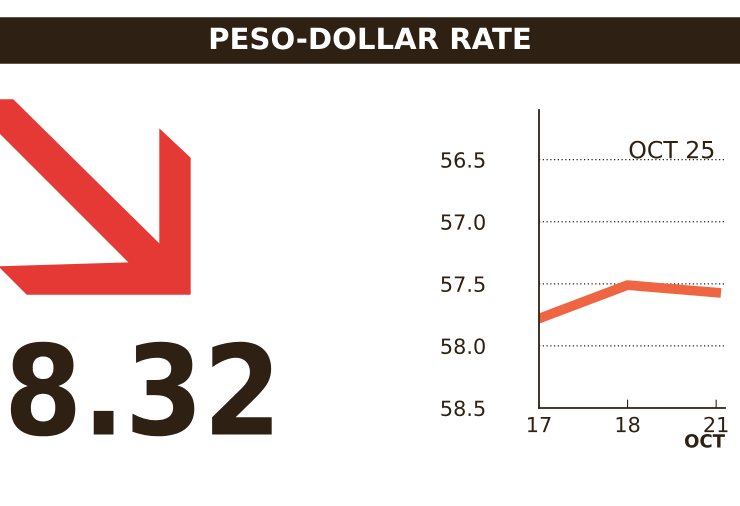 The width and height of the screenshot is (740, 506). What do you see at coordinates (462, 160) in the screenshot?
I see `y-tick-label: 56.5` at bounding box center [462, 160].